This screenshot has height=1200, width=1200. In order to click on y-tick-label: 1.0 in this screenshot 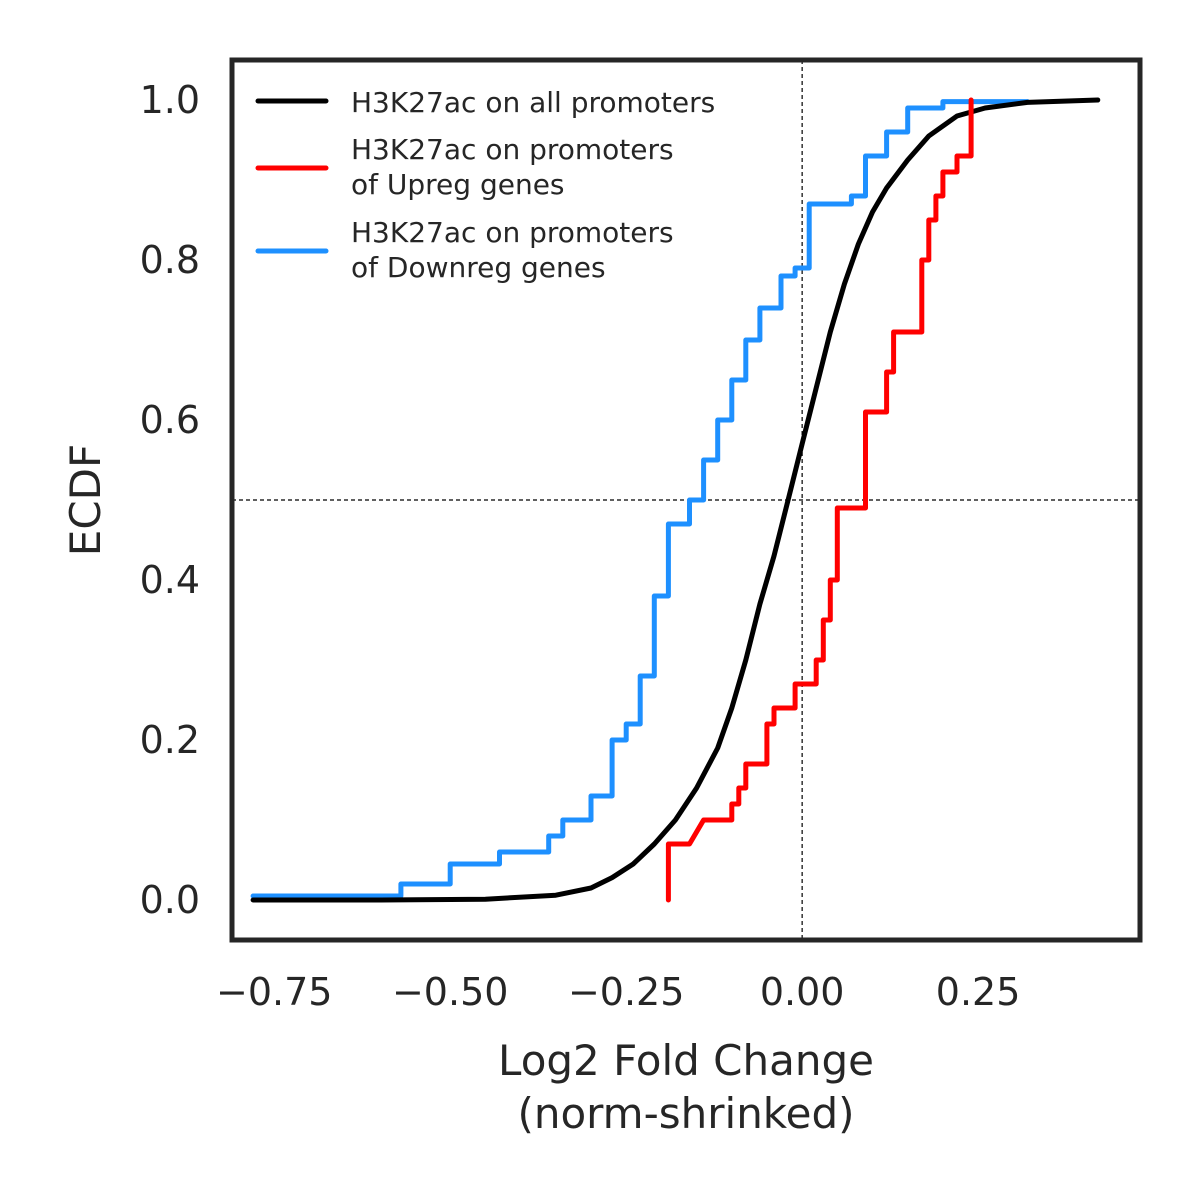, I will do `click(170, 100)`.